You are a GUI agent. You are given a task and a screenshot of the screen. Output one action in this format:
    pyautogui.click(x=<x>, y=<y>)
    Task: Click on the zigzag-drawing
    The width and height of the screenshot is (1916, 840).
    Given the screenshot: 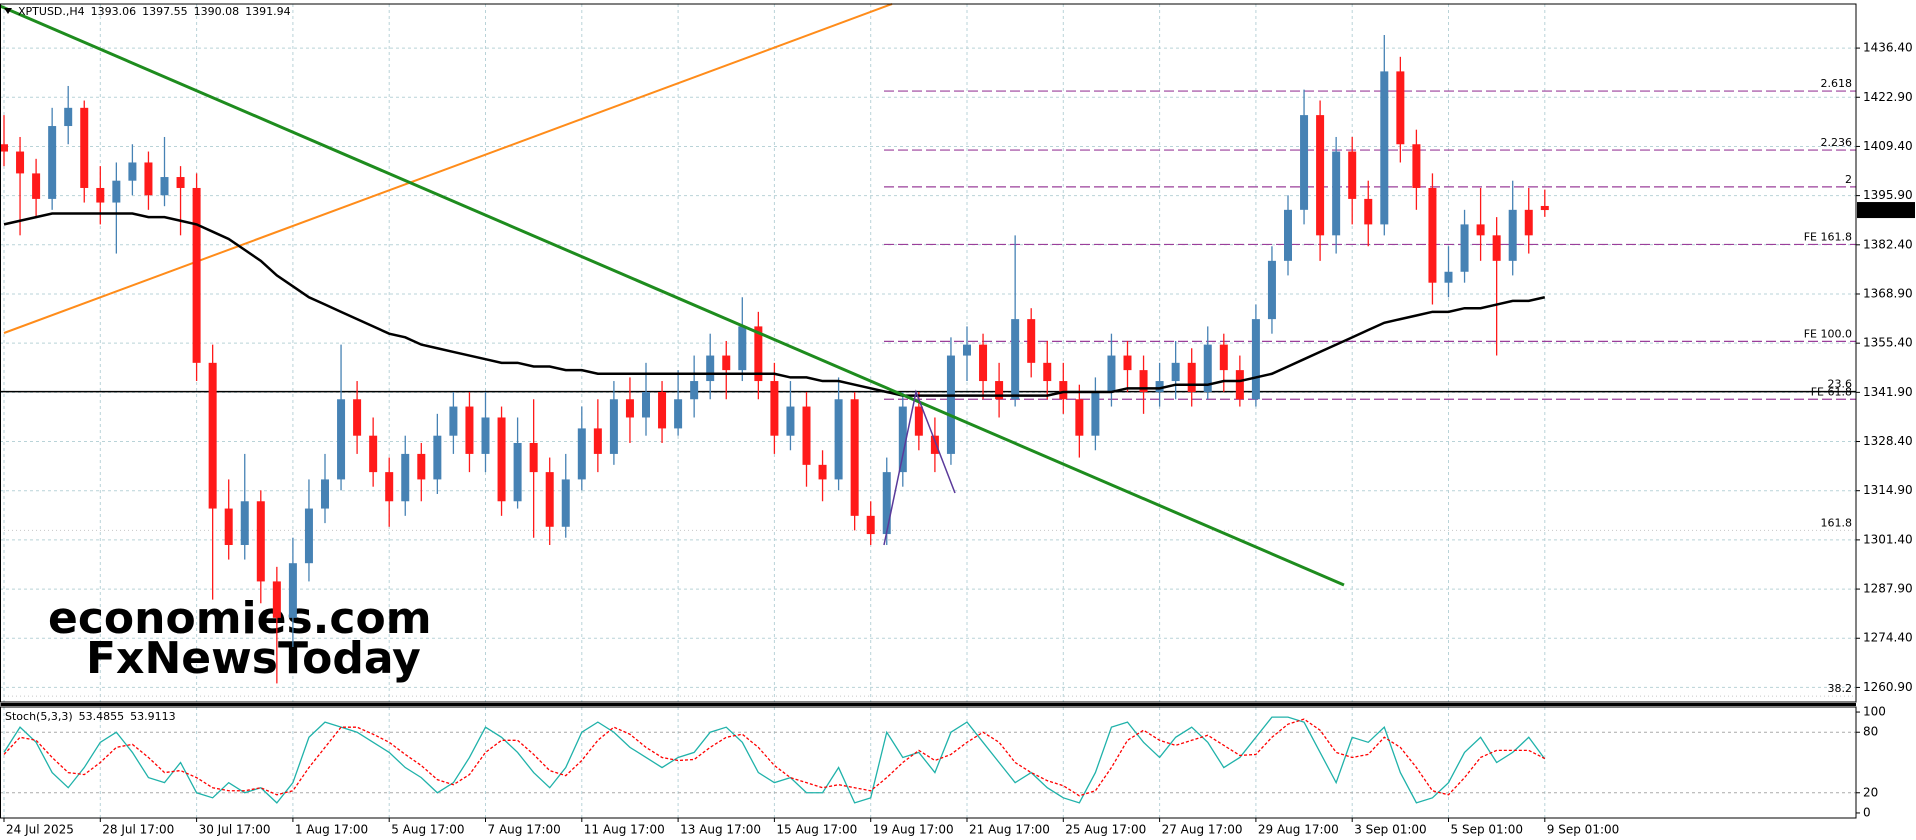 What is the action you would take?
    pyautogui.click(x=919, y=467)
    